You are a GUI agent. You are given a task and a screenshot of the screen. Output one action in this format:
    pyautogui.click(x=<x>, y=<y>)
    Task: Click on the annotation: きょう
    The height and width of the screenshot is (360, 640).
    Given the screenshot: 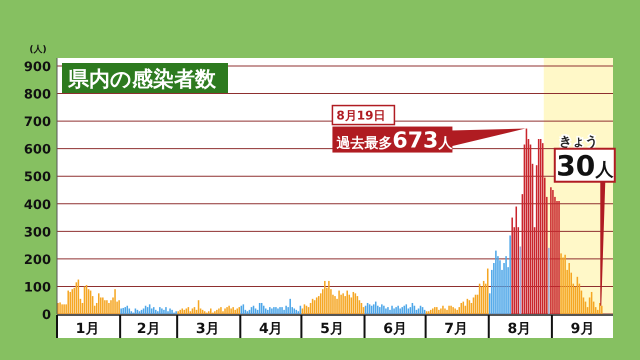 What is the action you would take?
    pyautogui.click(x=578, y=142)
    